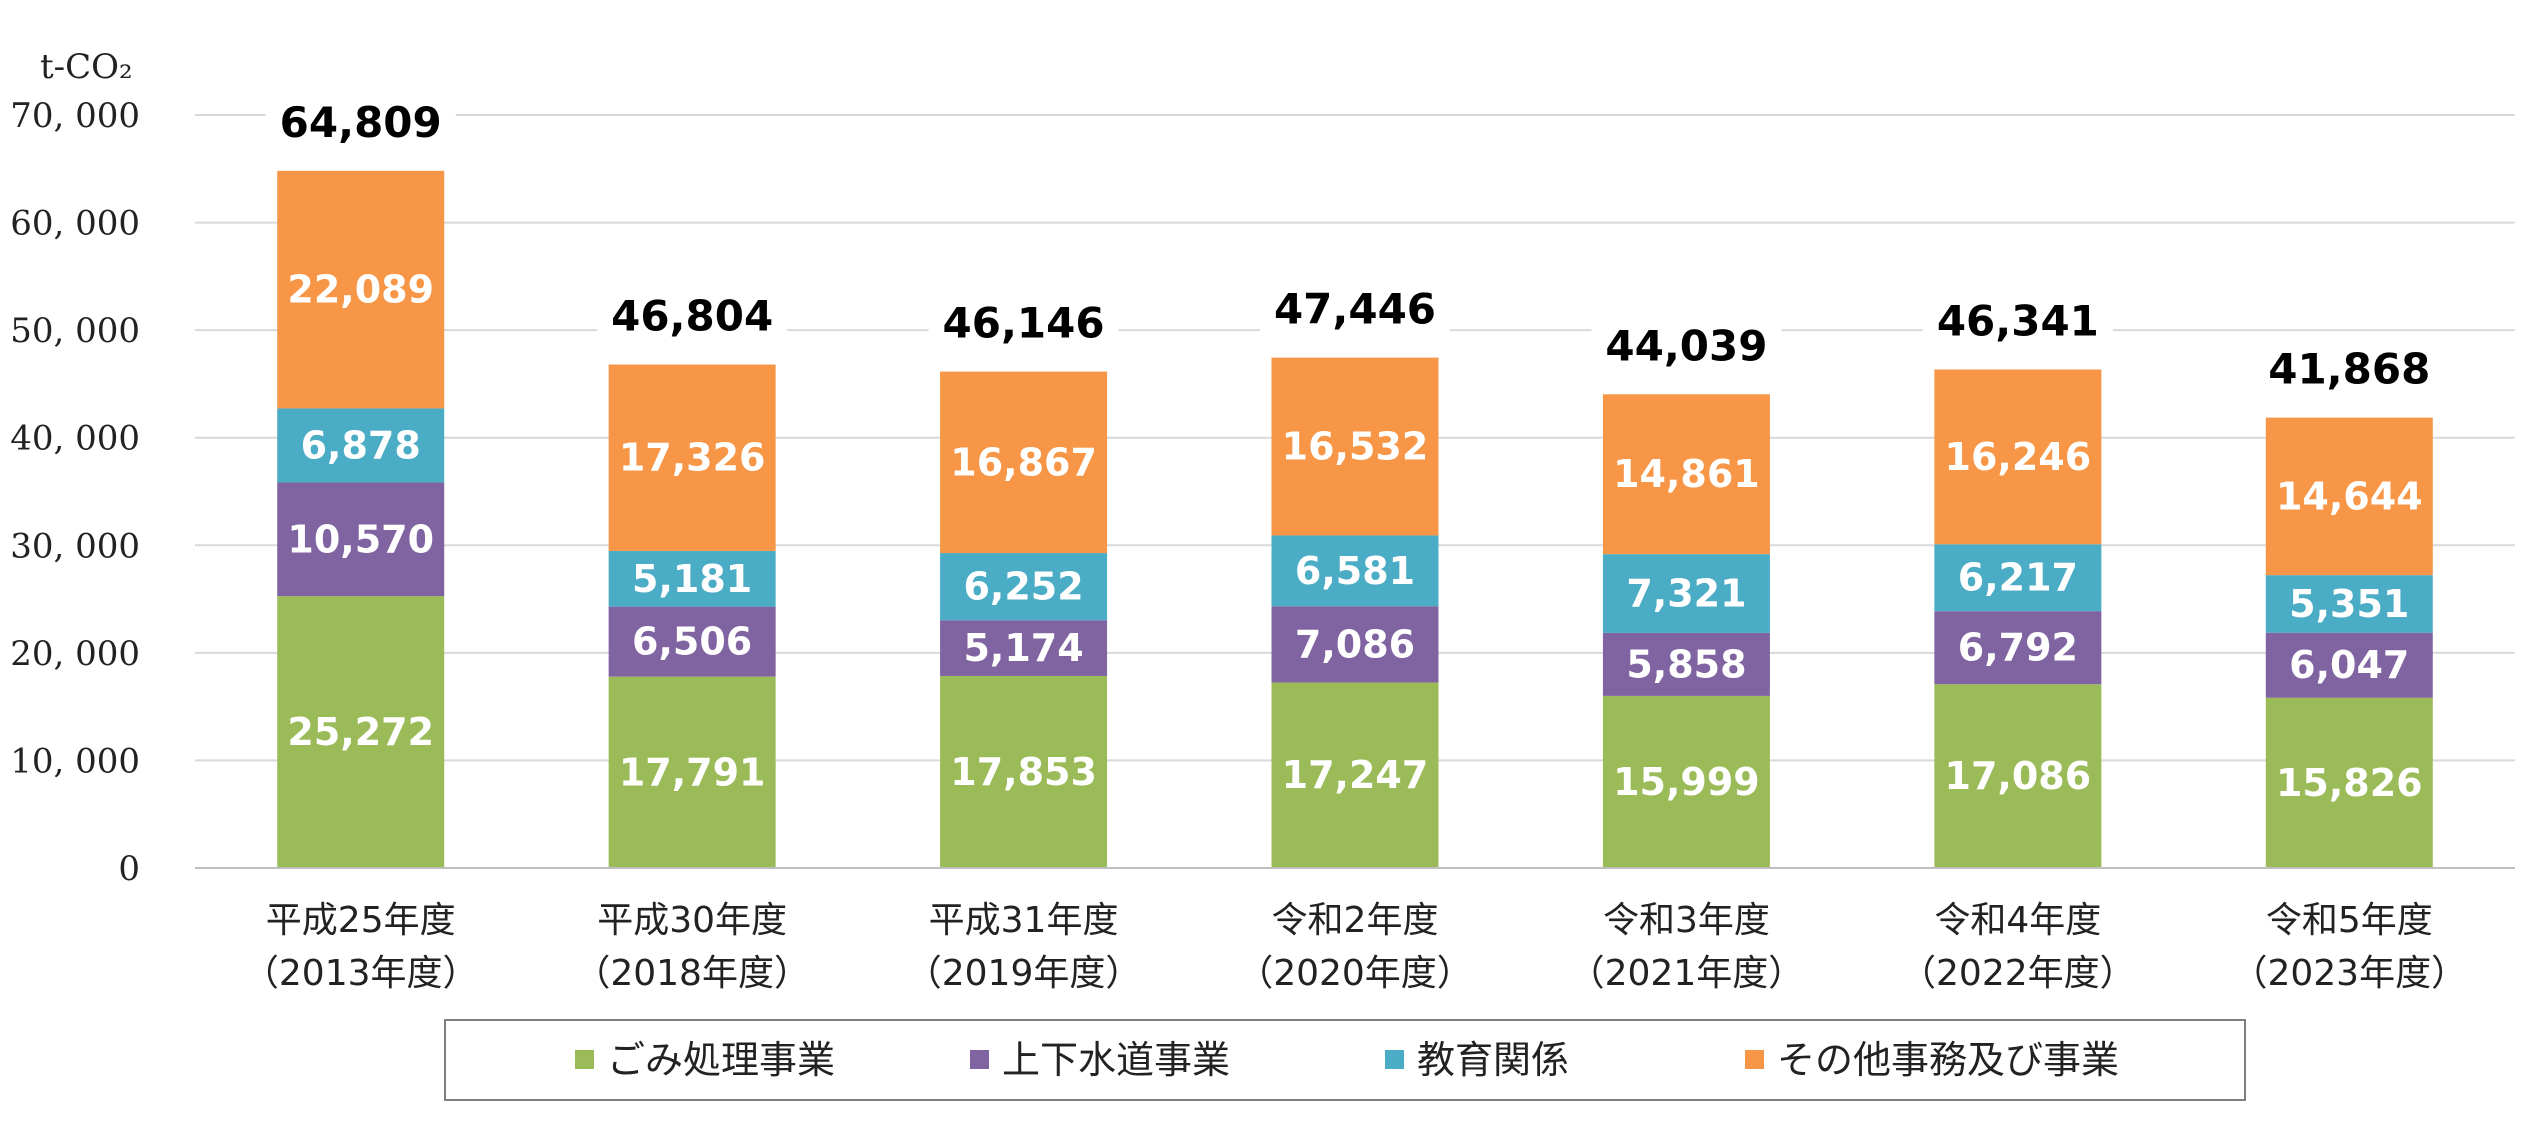  I want to click on segment-value-label: 14,861, so click(1686, 474).